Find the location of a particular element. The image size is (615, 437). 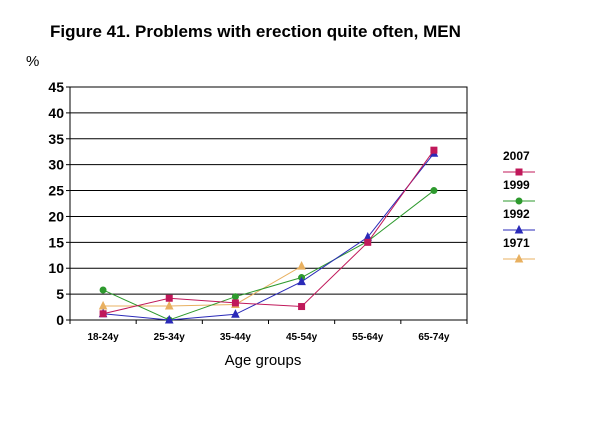

y-axis-ticks: 0 5 10 15 20 25 30 35 40 45 is located at coordinates (59, 203).